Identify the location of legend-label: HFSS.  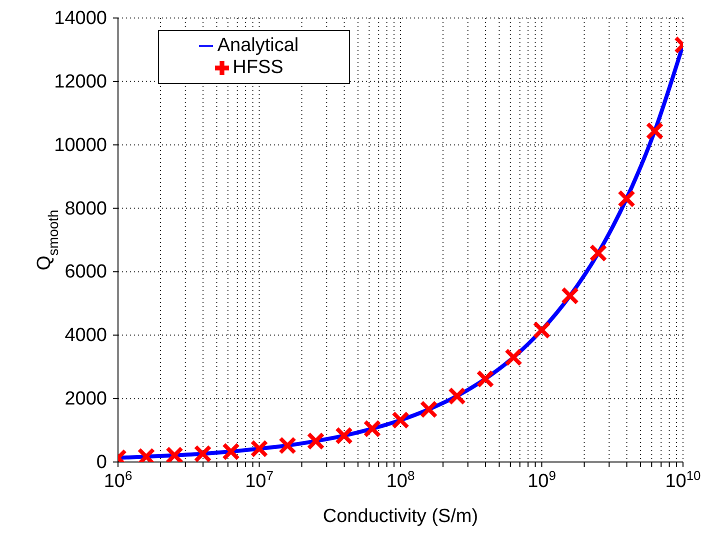
(258, 67).